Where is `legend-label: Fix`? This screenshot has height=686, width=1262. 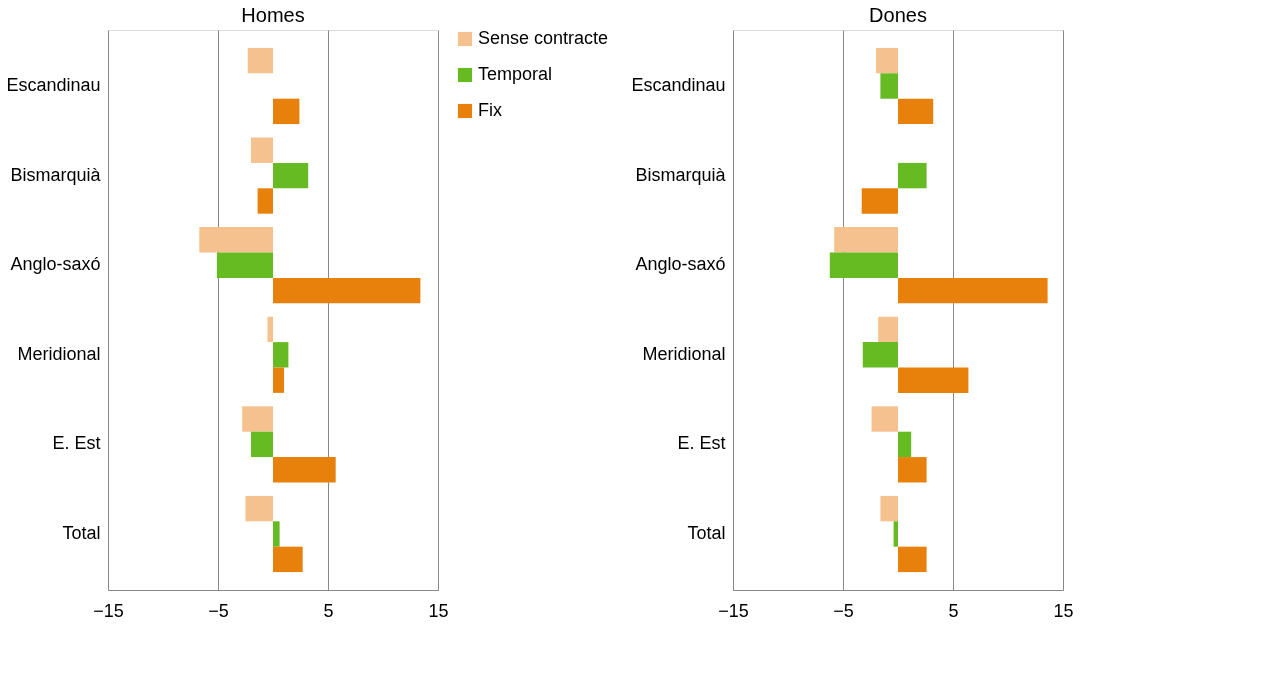 legend-label: Fix is located at coordinates (490, 110).